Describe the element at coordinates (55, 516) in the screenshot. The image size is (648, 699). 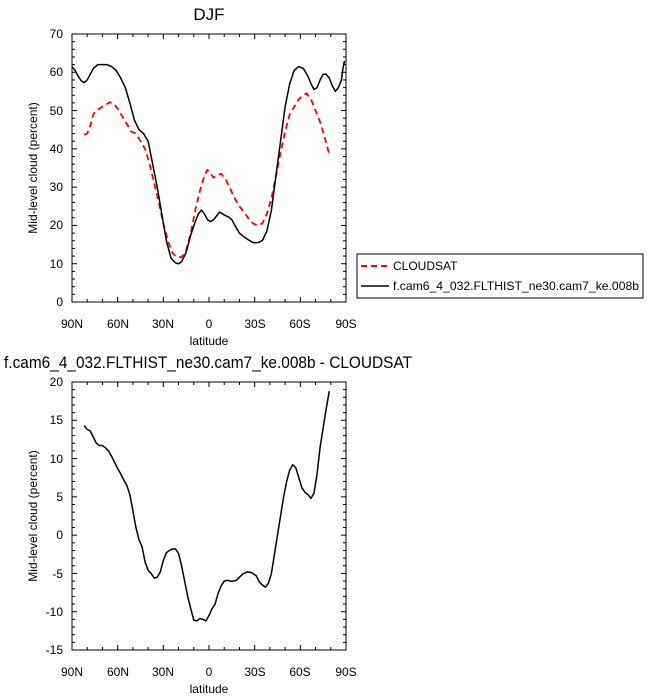
I see `bottom-chart-y-tick-labels: -15 -10 -5 0 5 10 15 20` at that location.